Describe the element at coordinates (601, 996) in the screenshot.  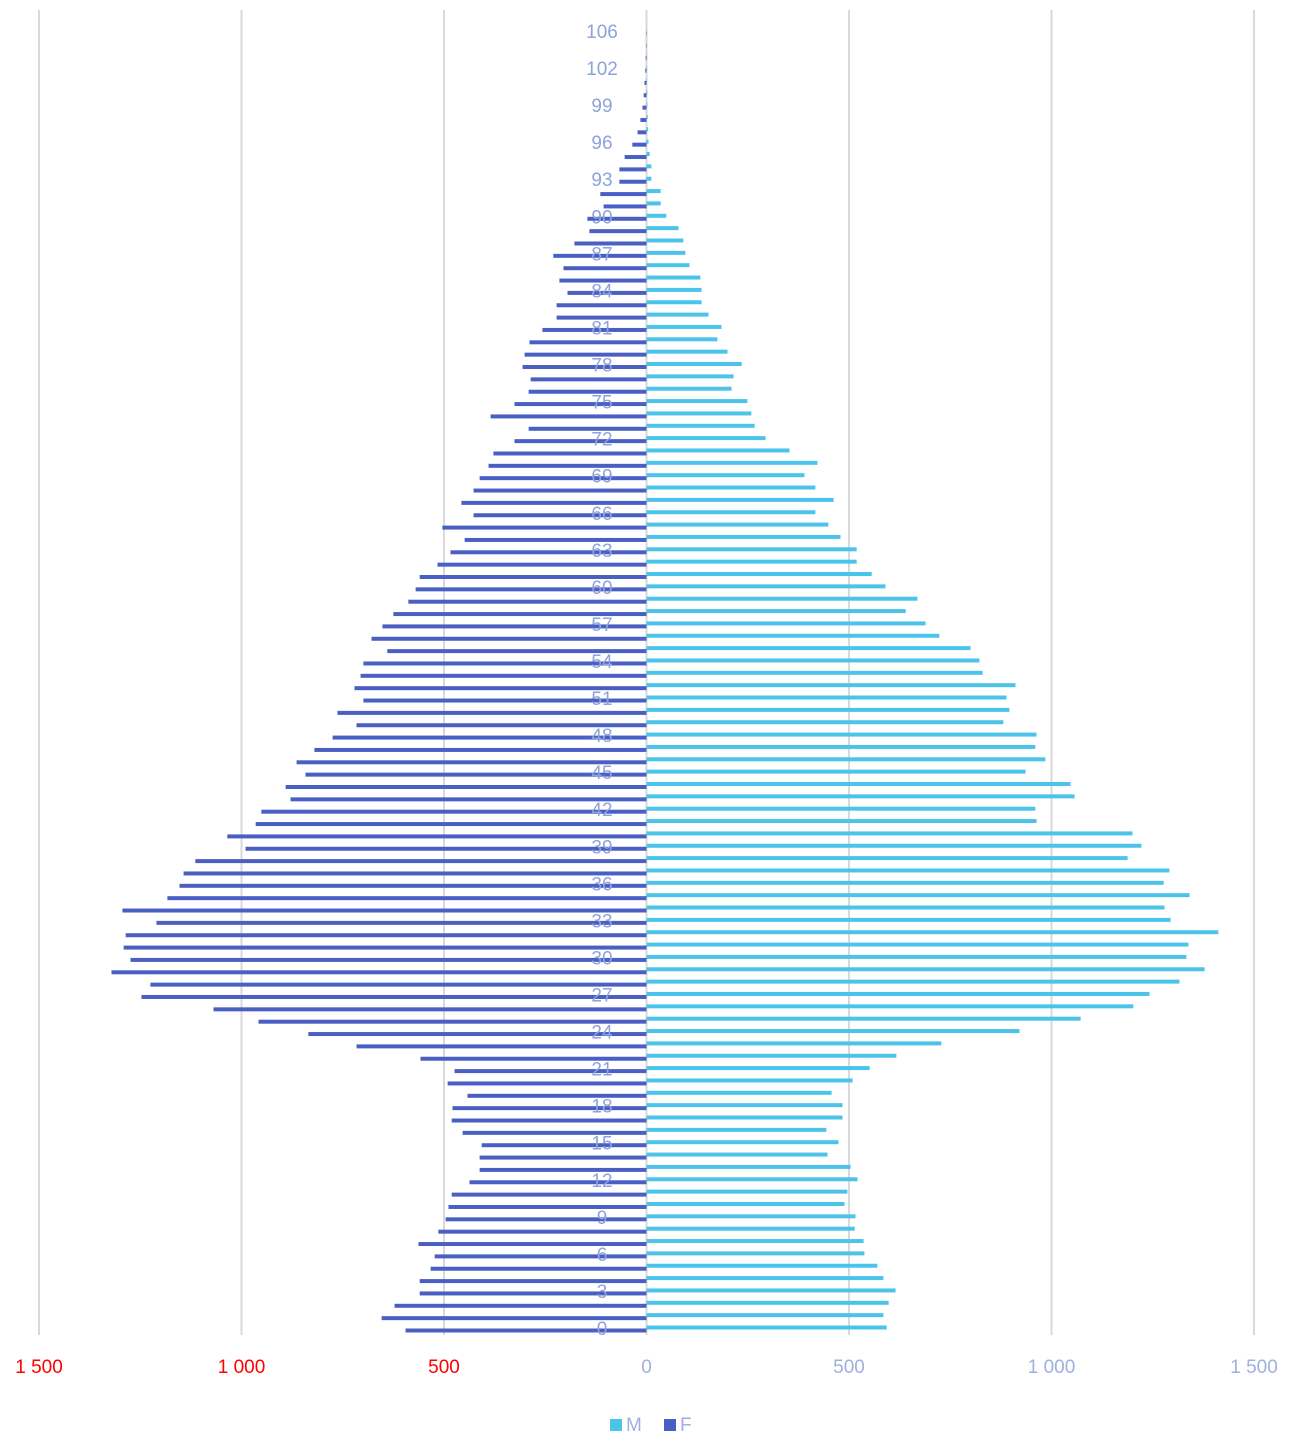
I see `y-tick-label: 27` at that location.